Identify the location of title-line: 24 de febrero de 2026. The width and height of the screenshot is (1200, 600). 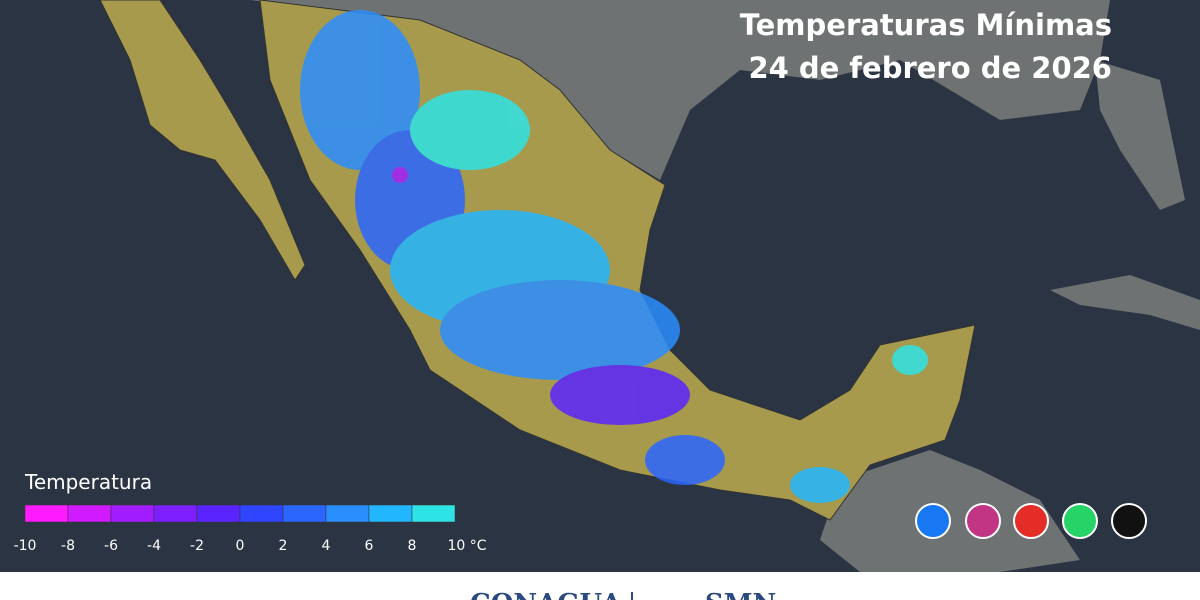
(930, 68).